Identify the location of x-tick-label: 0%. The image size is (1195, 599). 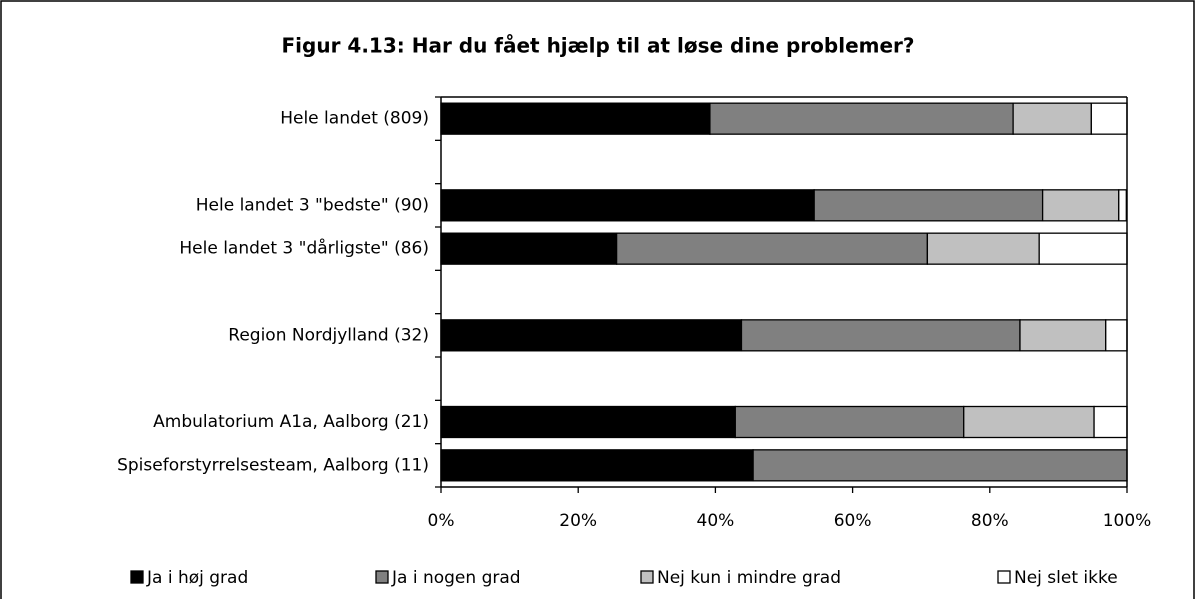
(441, 521).